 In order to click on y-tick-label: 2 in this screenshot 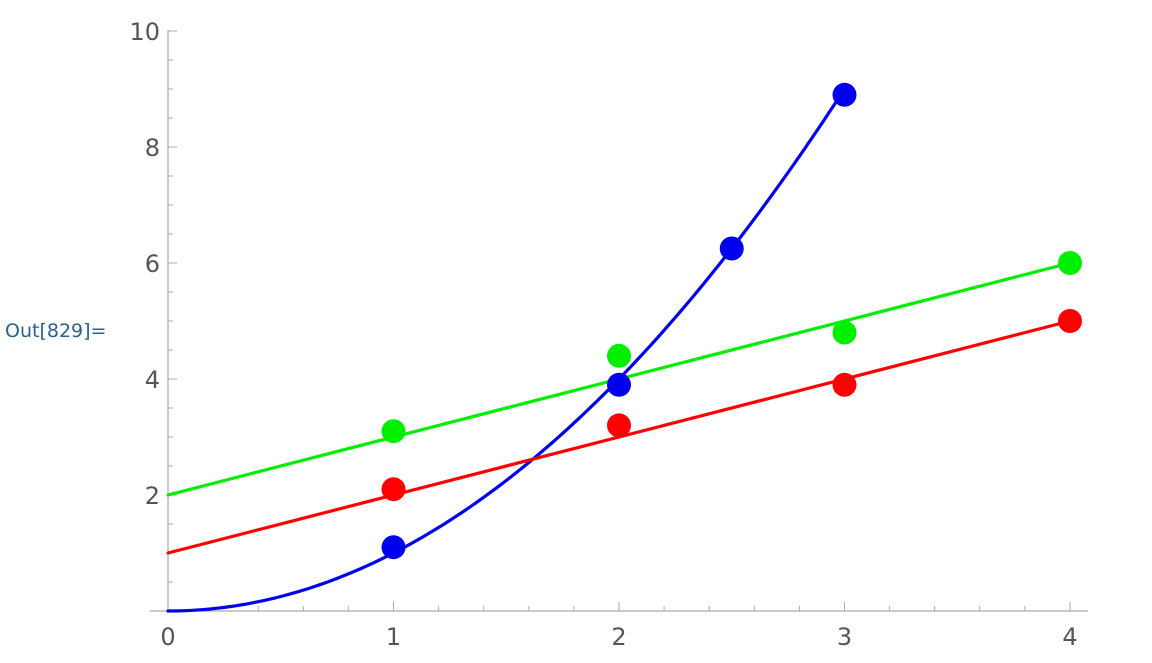, I will do `click(152, 496)`.